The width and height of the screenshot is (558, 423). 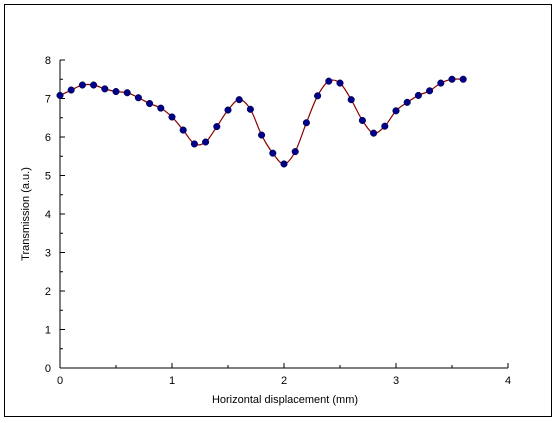 I want to click on y-tick-label: 6, so click(x=48, y=138).